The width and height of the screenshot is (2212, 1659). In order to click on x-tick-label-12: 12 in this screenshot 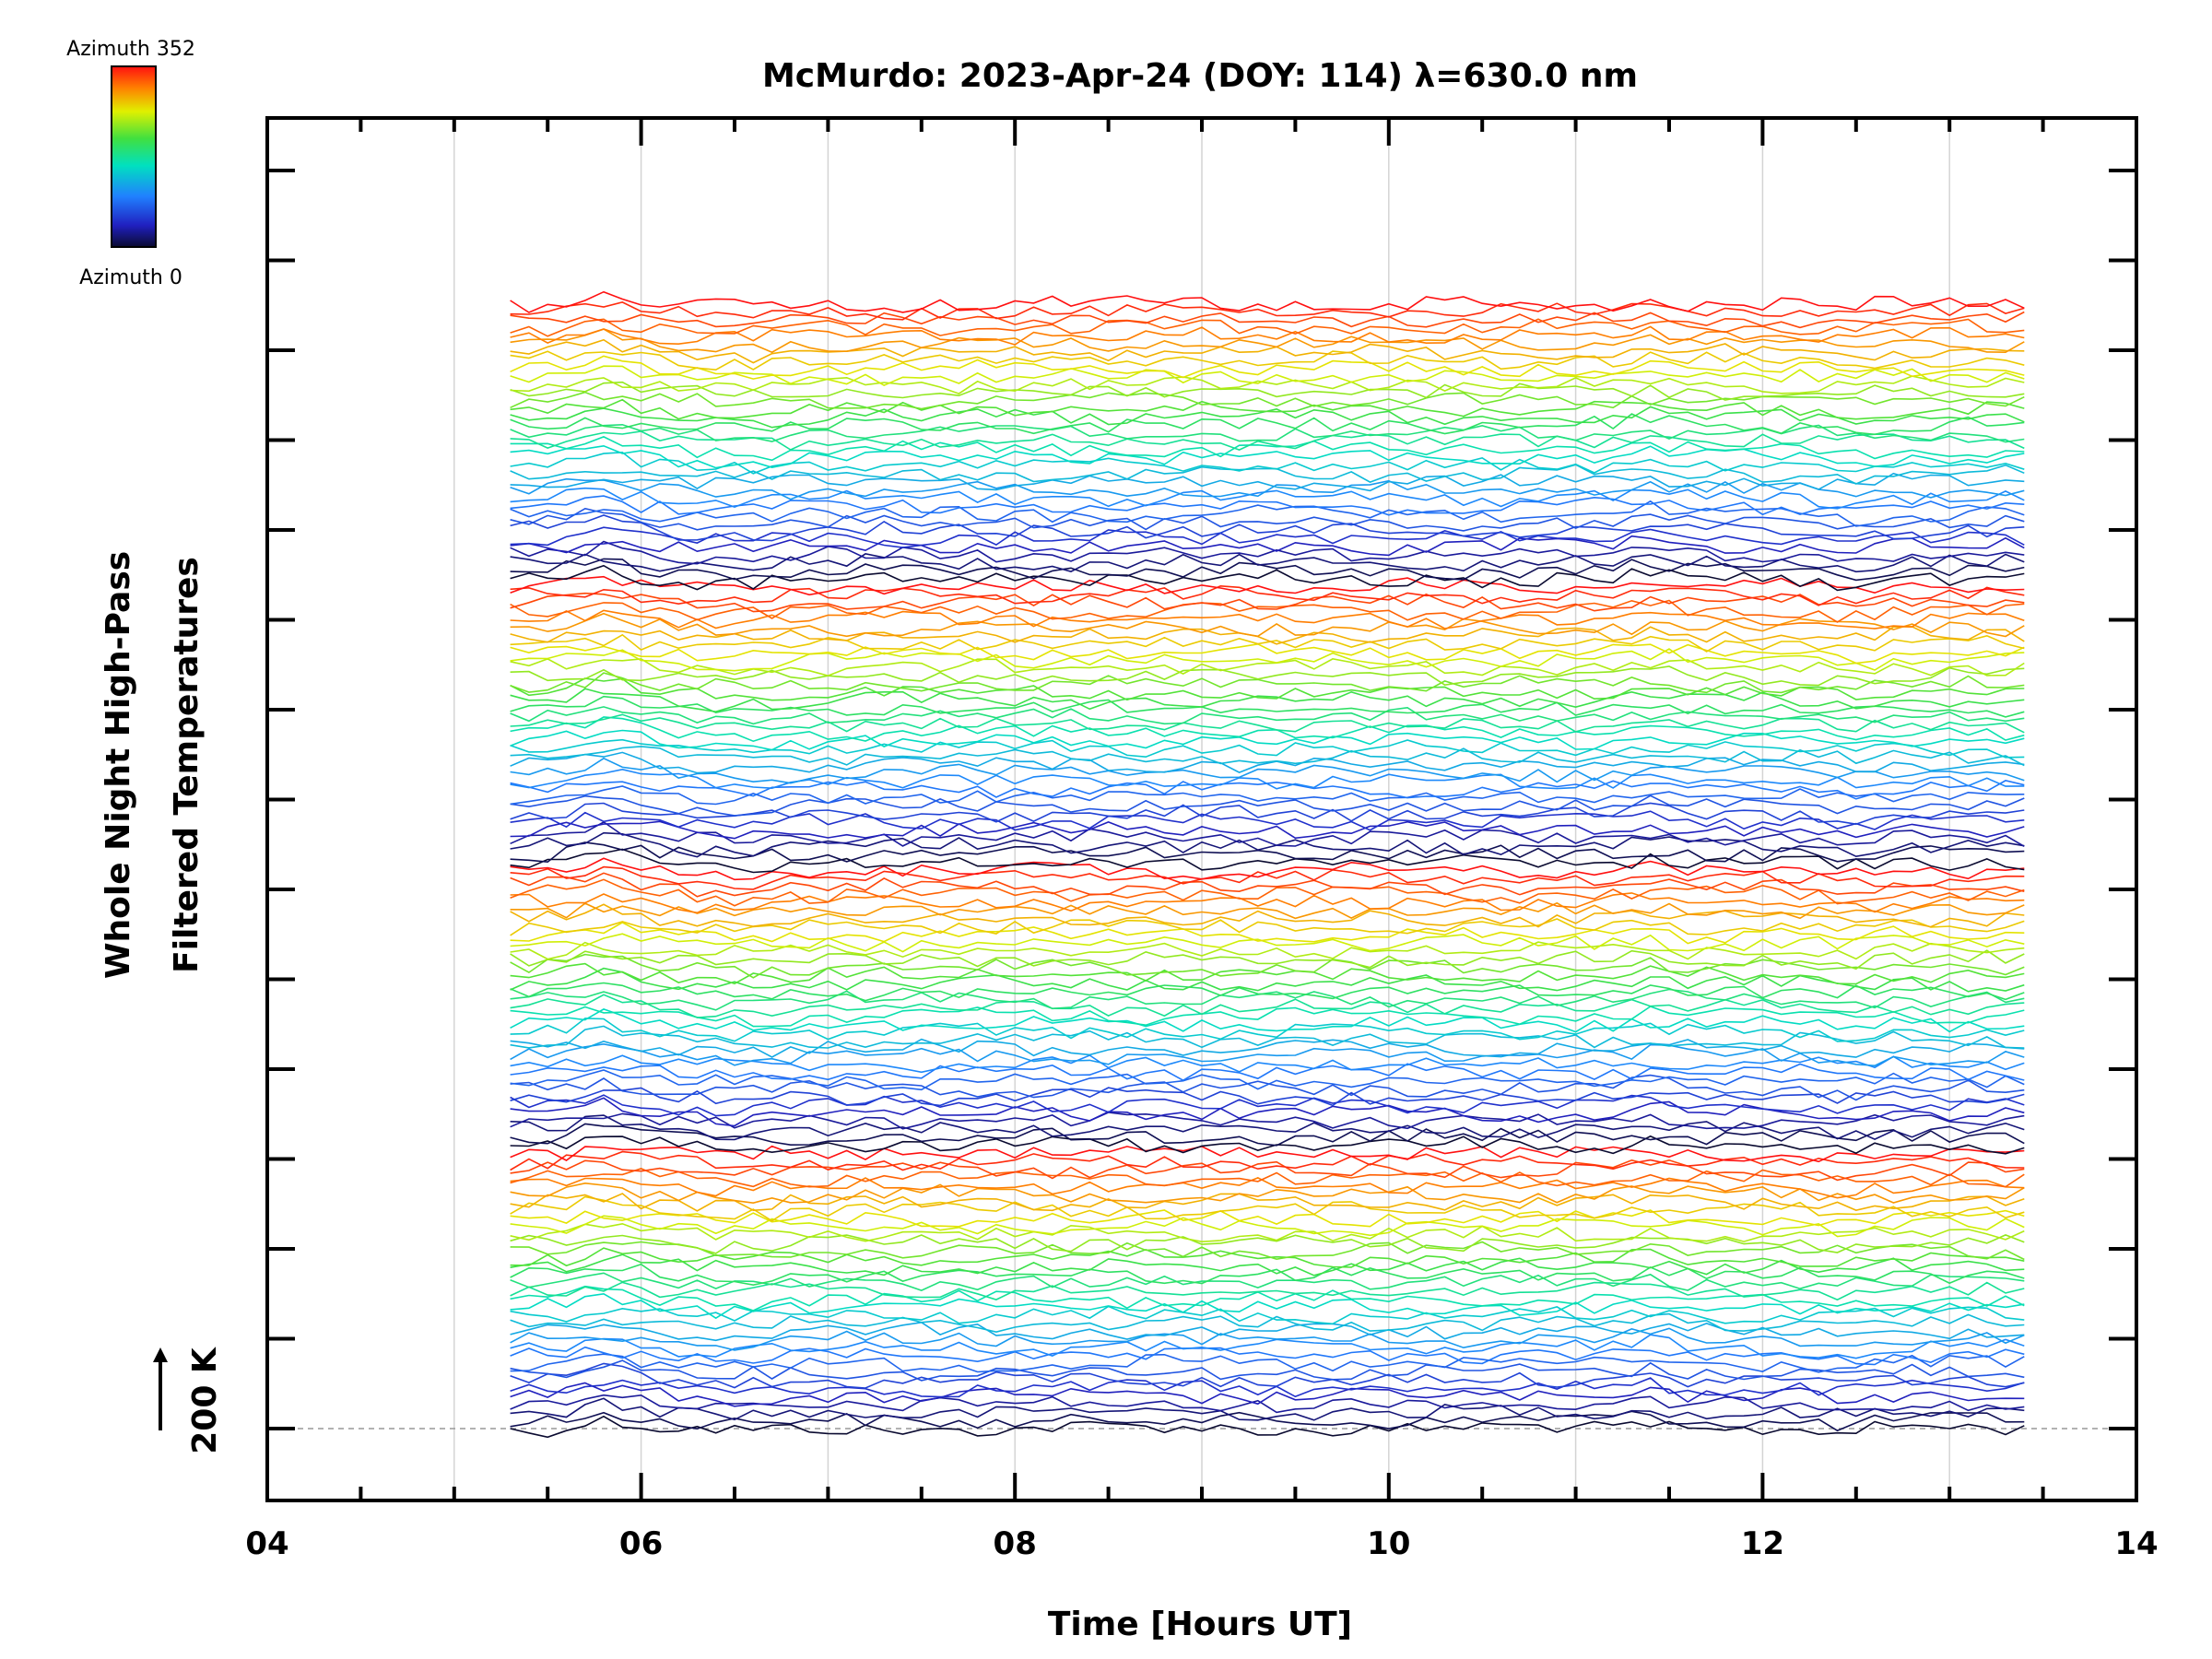, I will do `click(1762, 1543)`.